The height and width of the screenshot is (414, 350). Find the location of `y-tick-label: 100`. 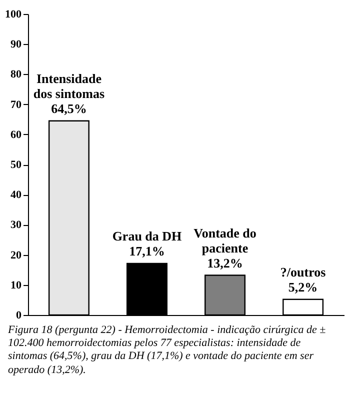

y-tick-label: 100 is located at coordinates (13, 14).